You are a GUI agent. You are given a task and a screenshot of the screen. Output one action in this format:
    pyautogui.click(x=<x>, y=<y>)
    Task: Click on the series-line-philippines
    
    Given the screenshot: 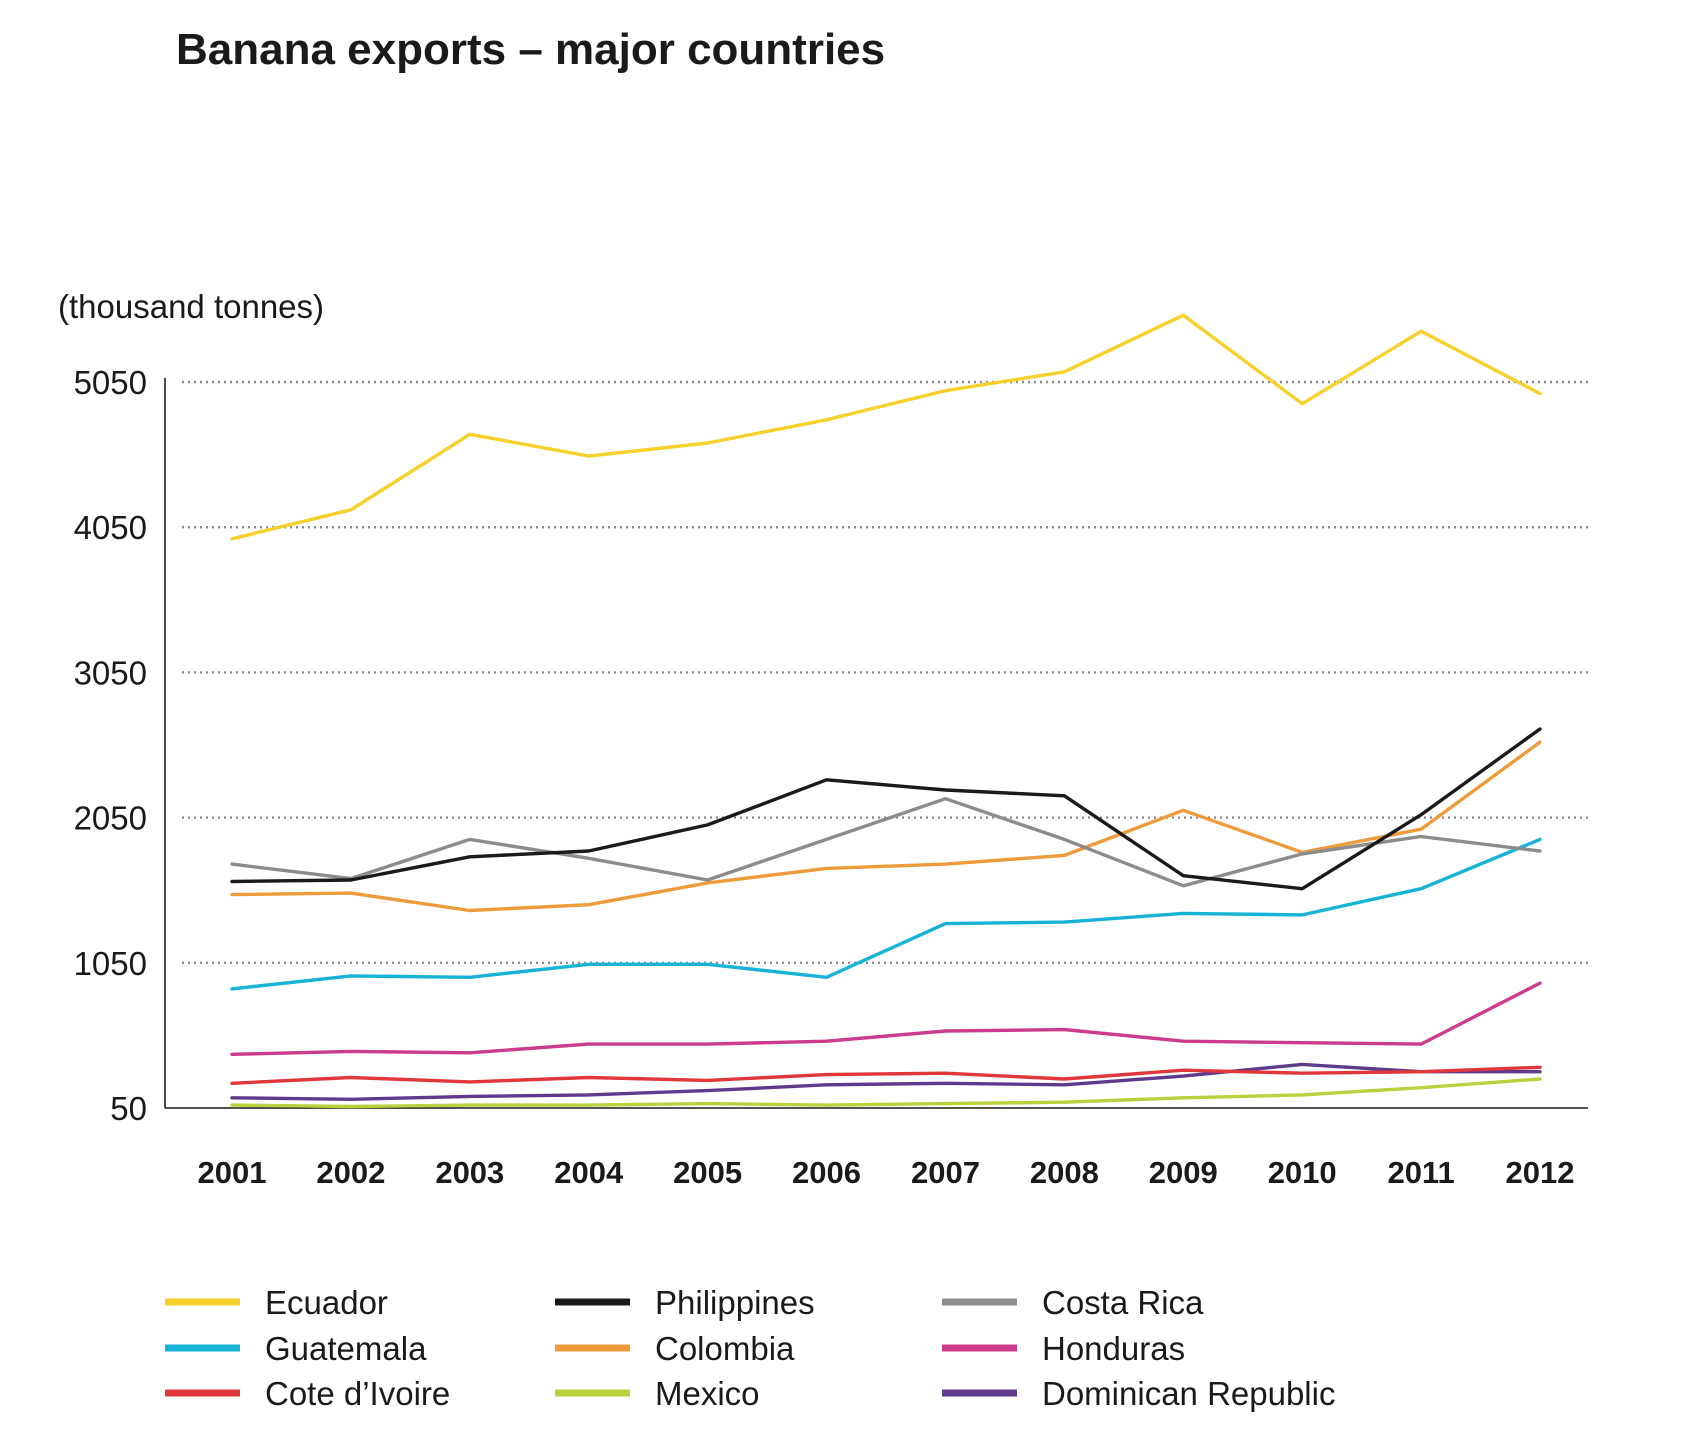 What is the action you would take?
    pyautogui.click(x=886, y=809)
    